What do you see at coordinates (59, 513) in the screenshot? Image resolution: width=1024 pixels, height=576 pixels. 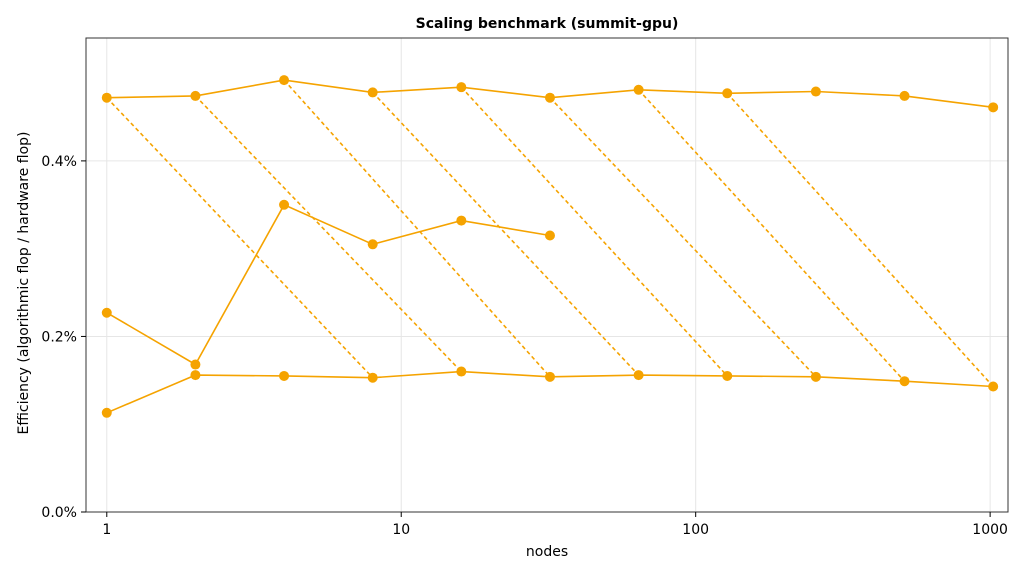 I see `y-tick-label: 0.0%` at bounding box center [59, 513].